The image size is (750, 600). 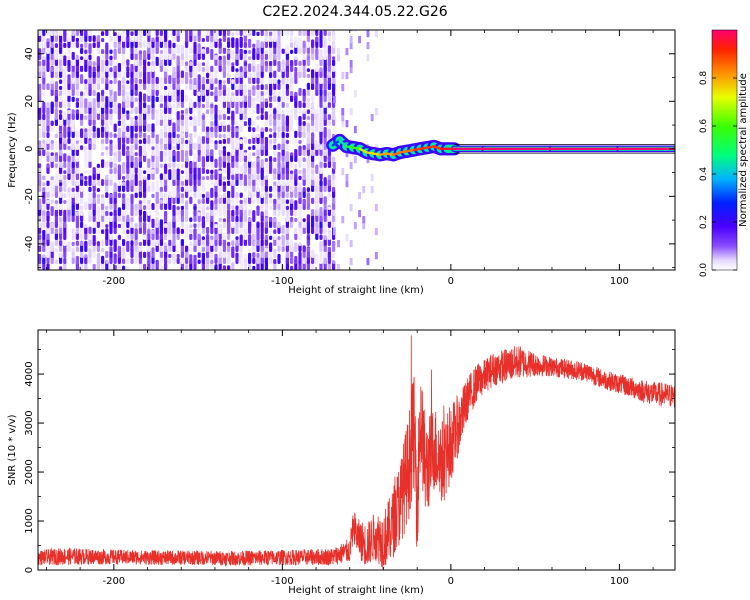 What do you see at coordinates (113, 281) in the screenshot?
I see `x-tick-label: -200` at bounding box center [113, 281].